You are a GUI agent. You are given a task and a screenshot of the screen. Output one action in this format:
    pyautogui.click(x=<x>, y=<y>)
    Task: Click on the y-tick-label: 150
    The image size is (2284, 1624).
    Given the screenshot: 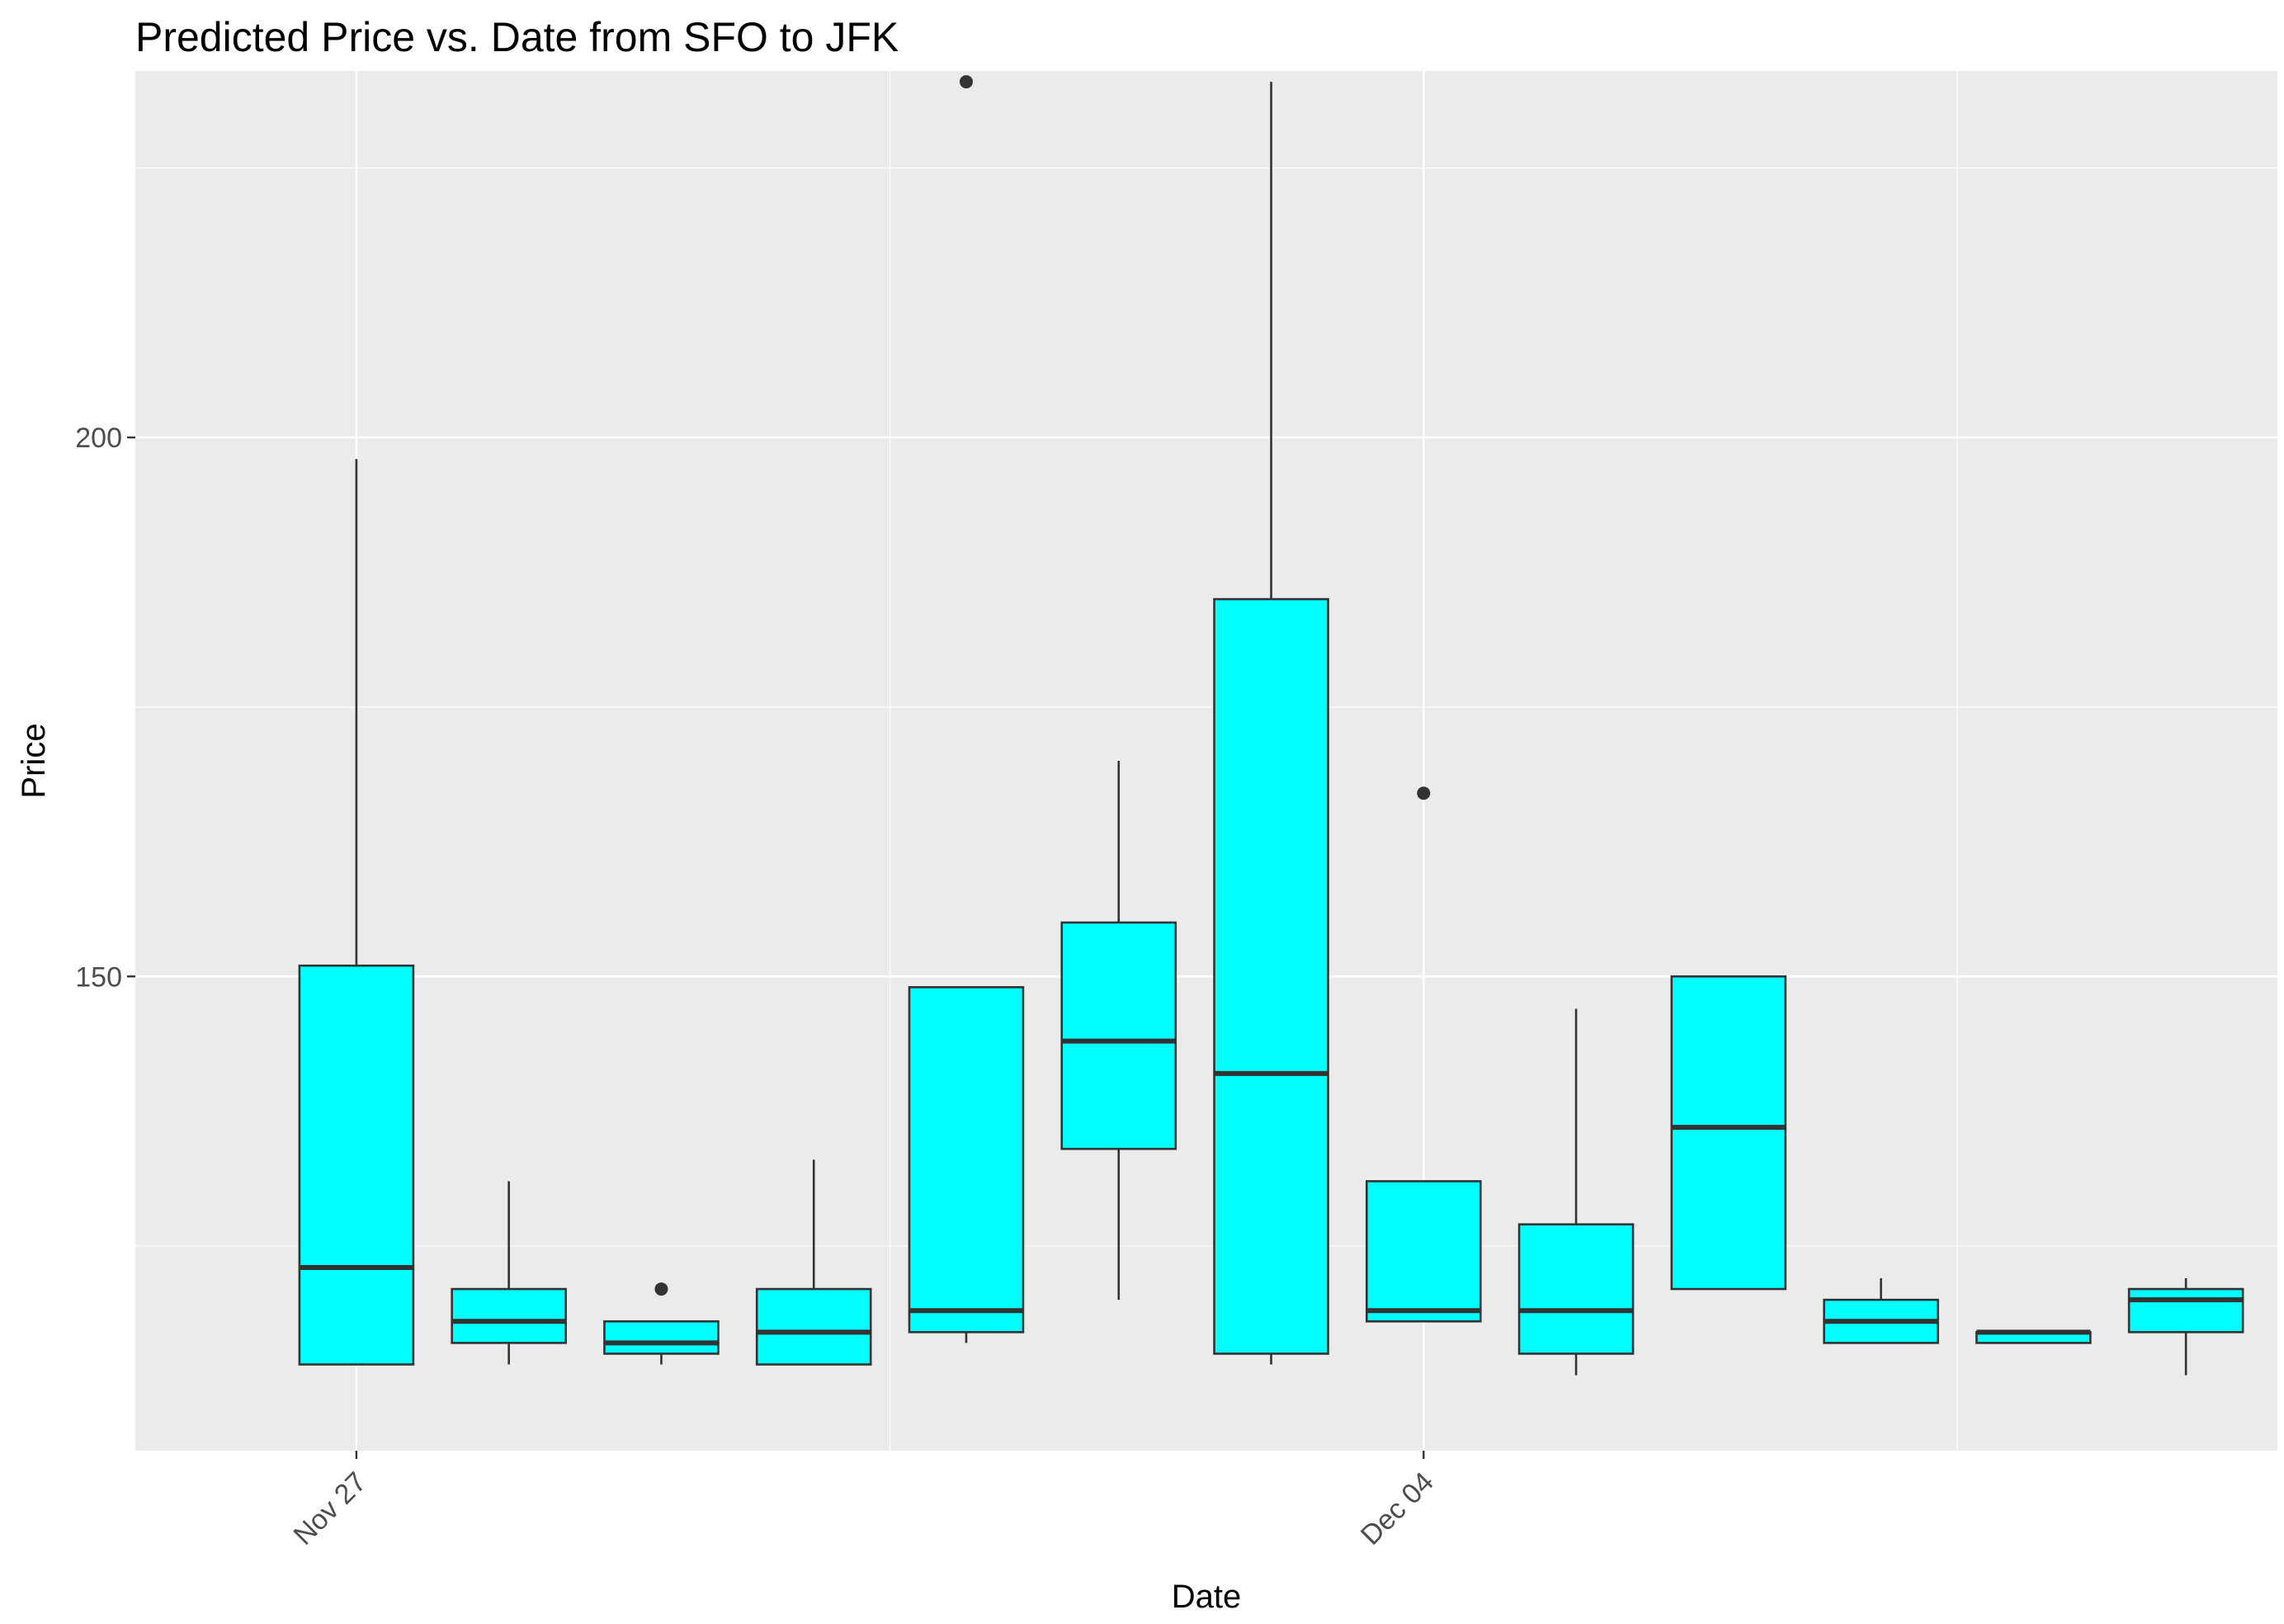 What is the action you would take?
    pyautogui.click(x=98, y=977)
    